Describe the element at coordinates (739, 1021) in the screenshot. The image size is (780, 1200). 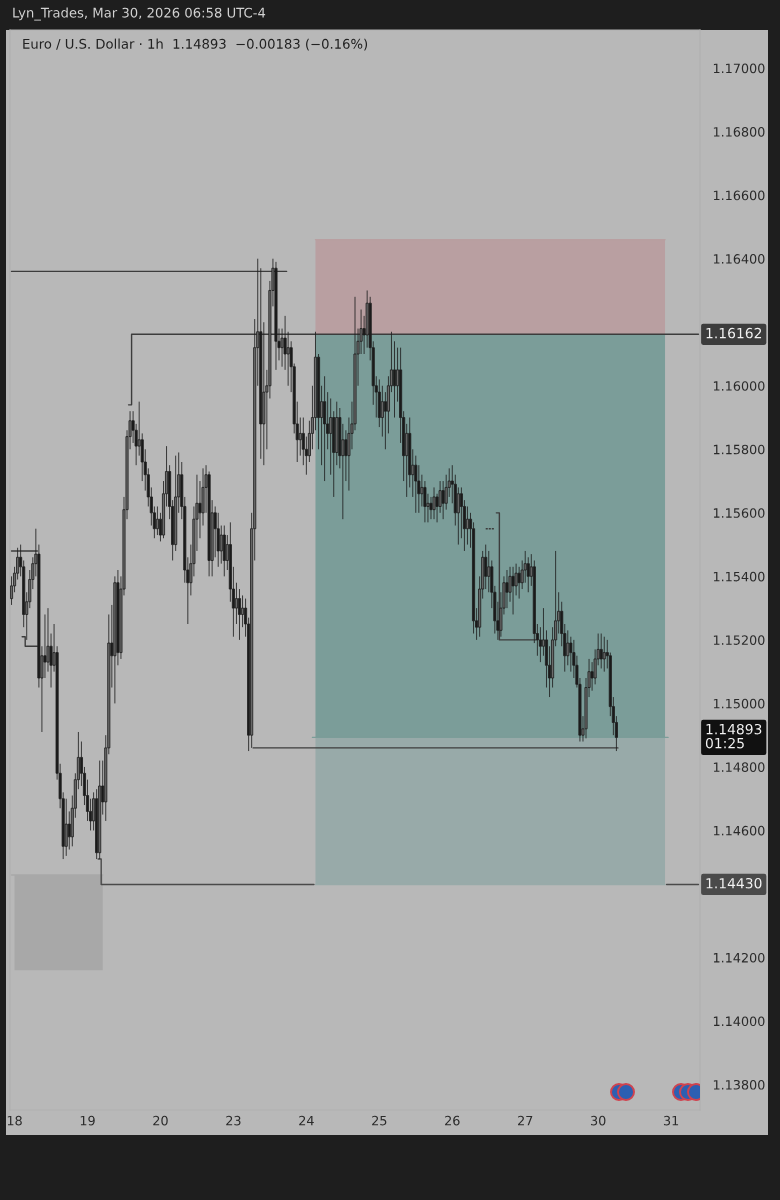
I see `y-tick-label: 1.14000` at that location.